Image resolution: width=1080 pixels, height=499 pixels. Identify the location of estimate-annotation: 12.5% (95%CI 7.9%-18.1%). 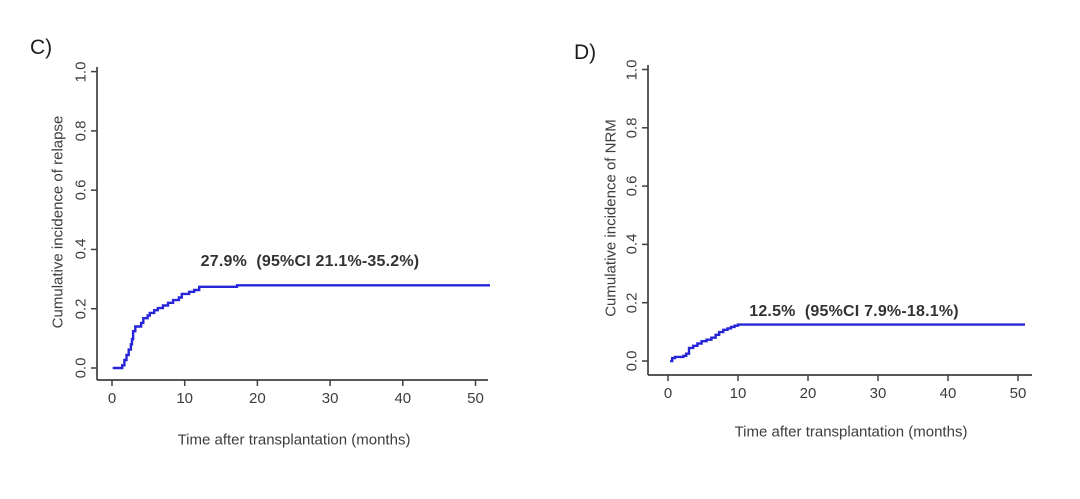
(854, 311).